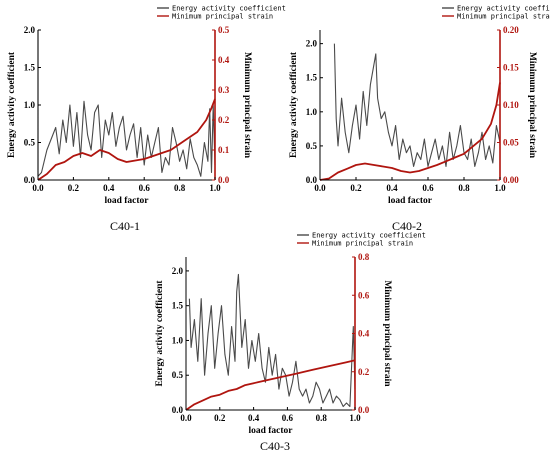 Image resolution: width=550 pixels, height=460 pixels. I want to click on caption-c40-1: C40-1, so click(125, 226).